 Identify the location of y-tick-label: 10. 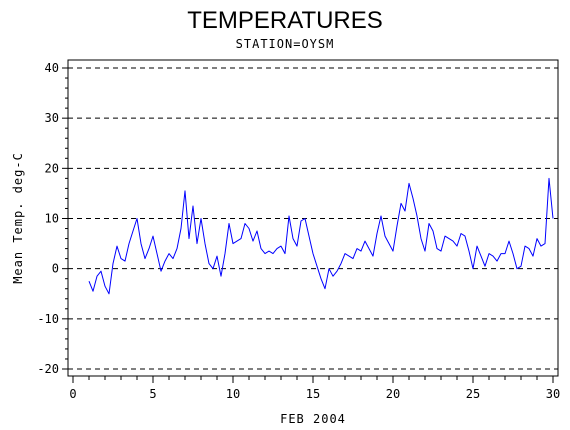
(52, 219).